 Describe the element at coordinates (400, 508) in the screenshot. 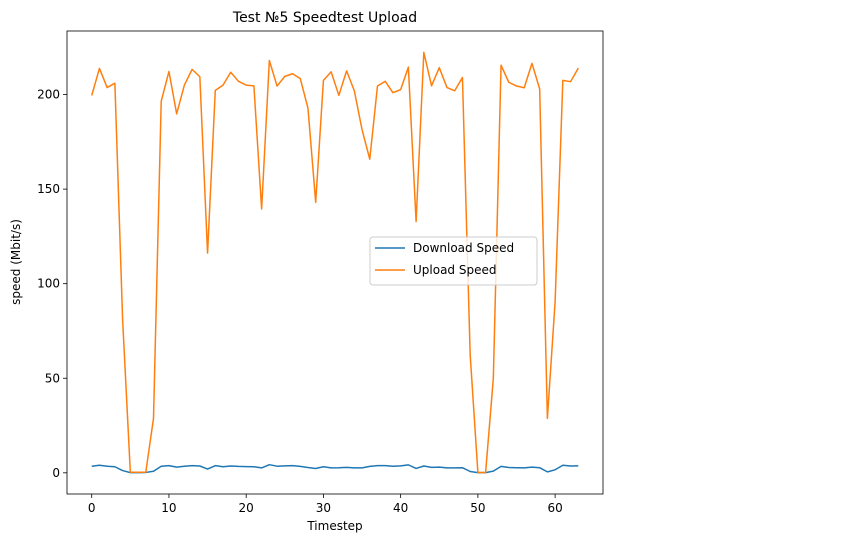

I see `x-tick-label: 40` at that location.